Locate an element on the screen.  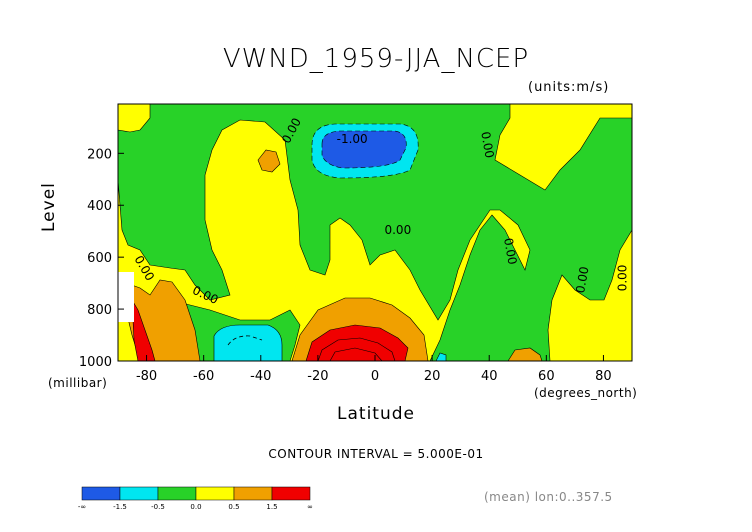
chart-title: VWND_1959-JJA_NCEP is located at coordinates (376, 59).